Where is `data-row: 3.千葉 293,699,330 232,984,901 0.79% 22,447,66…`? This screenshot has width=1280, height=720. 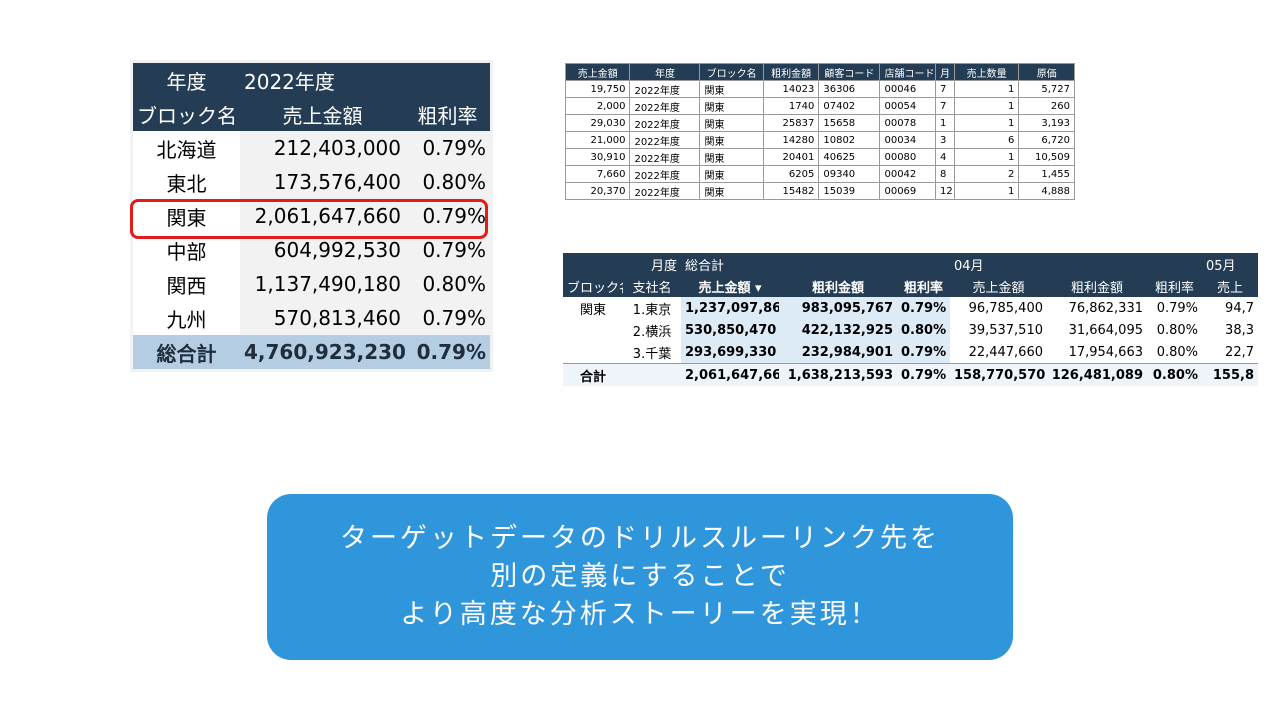
data-row: 3.千葉 293,699,330 232,984,901 0.79% 22,447,66… is located at coordinates (910, 352).